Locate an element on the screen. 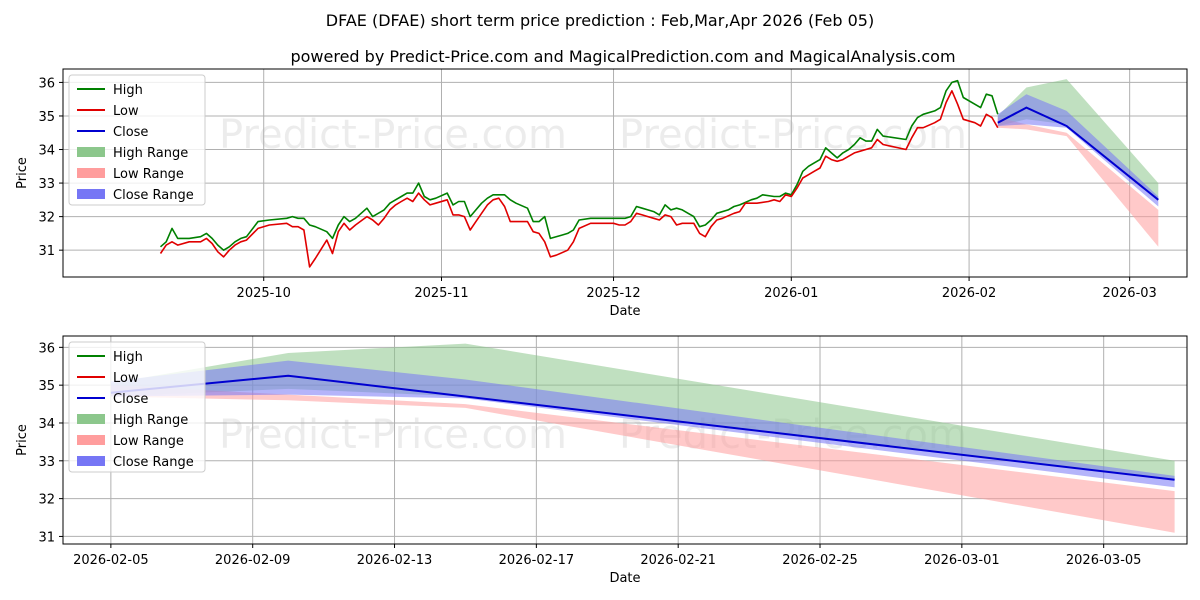 The height and width of the screenshot is (600, 1200). low-range-band is located at coordinates (1078, 182).